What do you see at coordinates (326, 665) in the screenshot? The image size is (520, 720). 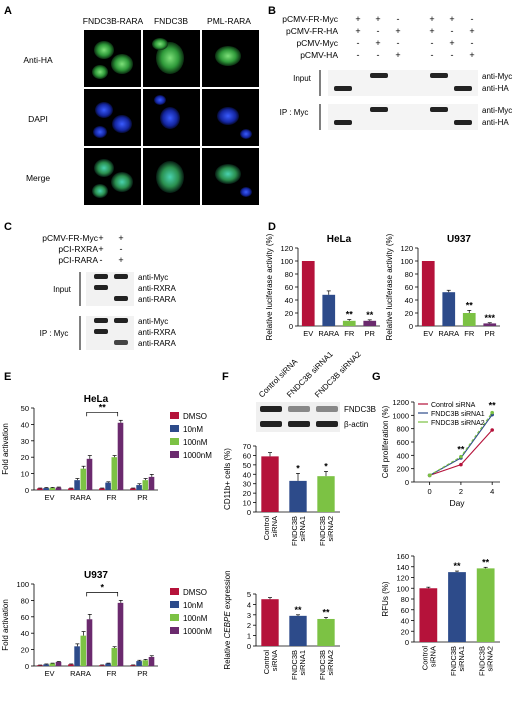 I see `x-tick-label: FNDC3BsiRNA2` at bounding box center [326, 665].